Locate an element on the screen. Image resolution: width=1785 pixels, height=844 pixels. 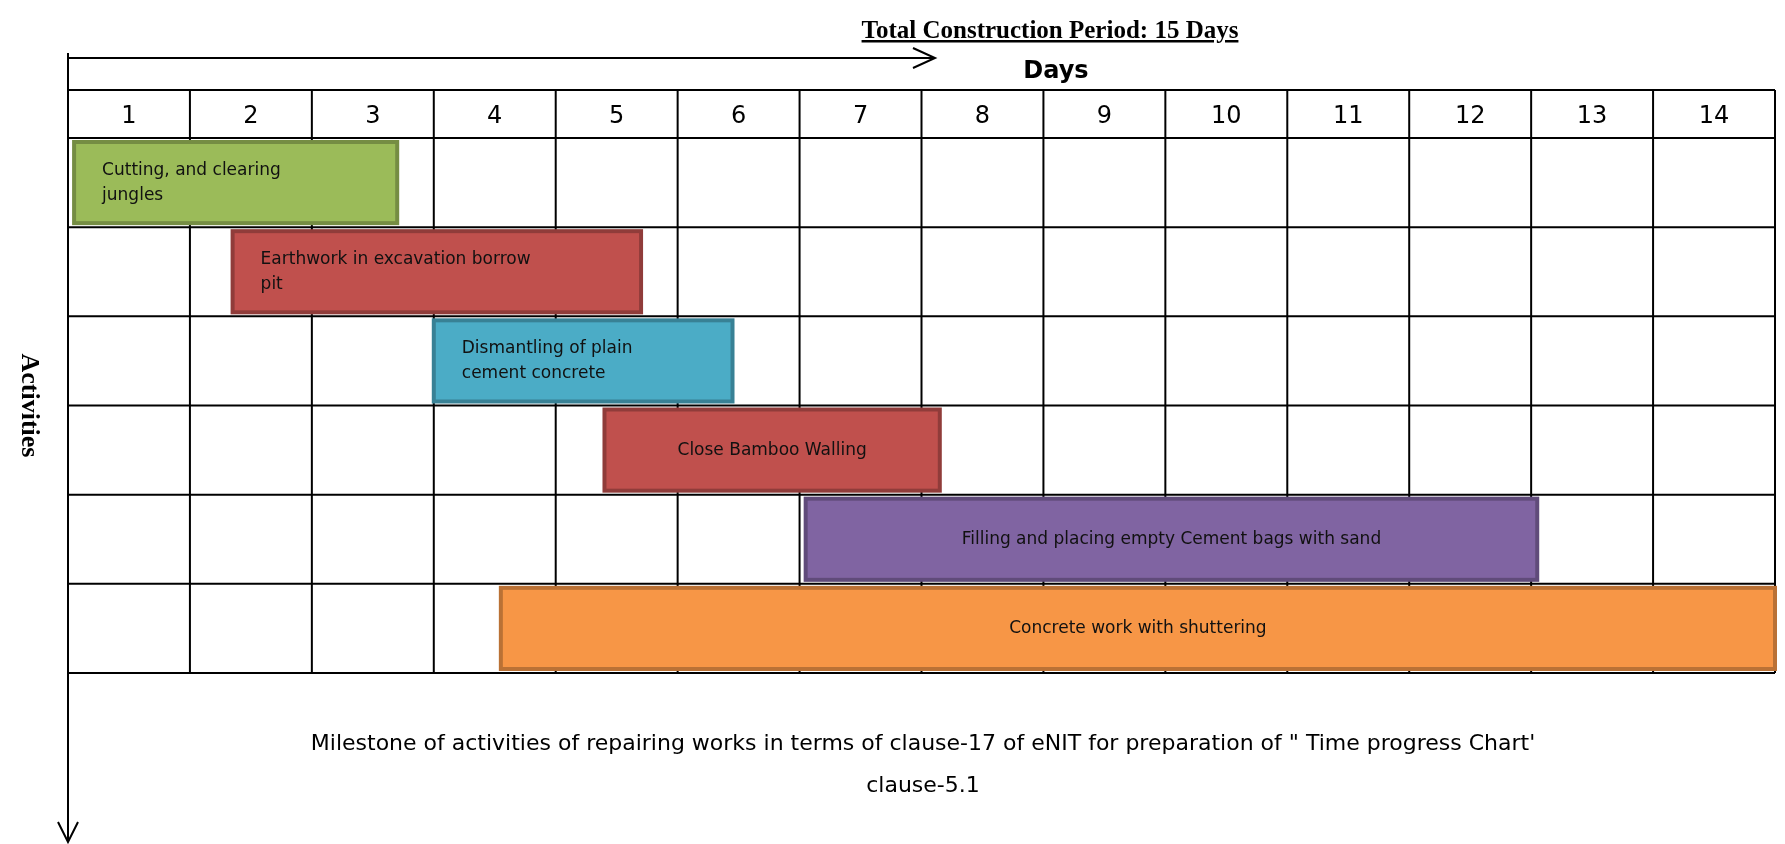
y-axis-title: Activities is located at coordinates (30, 405).